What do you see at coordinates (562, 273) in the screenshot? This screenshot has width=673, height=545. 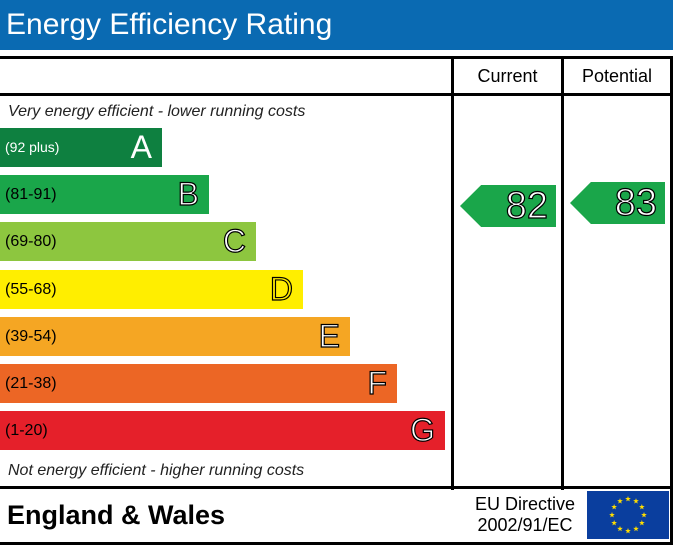 I see `potential-column-divider` at bounding box center [562, 273].